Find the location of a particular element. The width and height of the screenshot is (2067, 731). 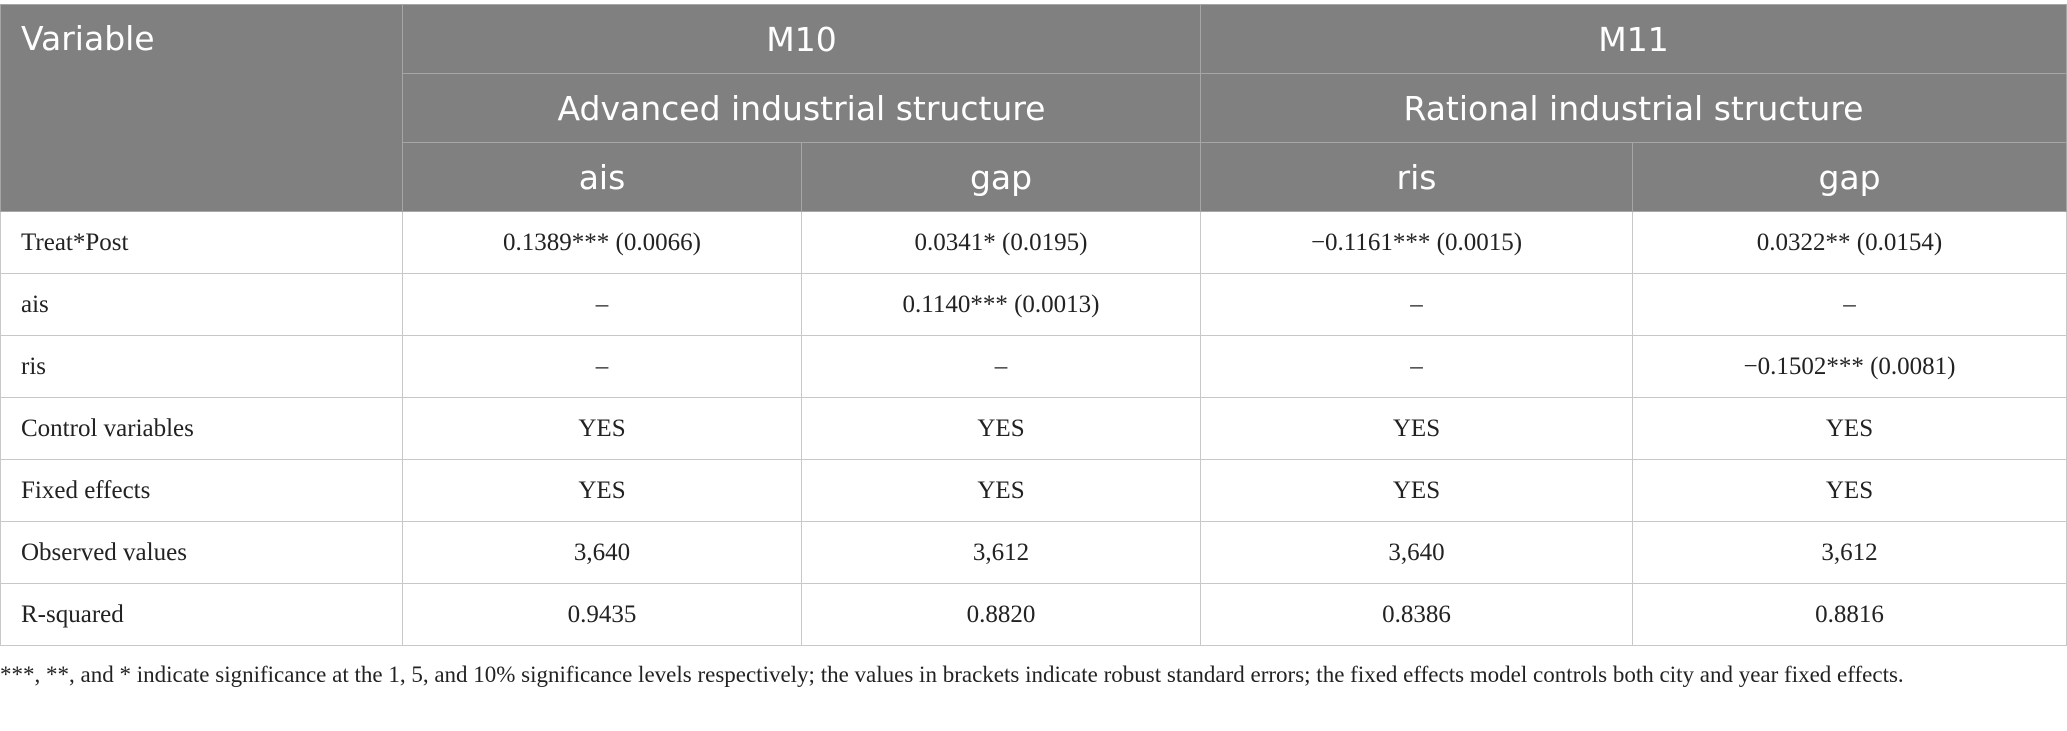

group-header: Rational industrial structure is located at coordinates (1633, 108).